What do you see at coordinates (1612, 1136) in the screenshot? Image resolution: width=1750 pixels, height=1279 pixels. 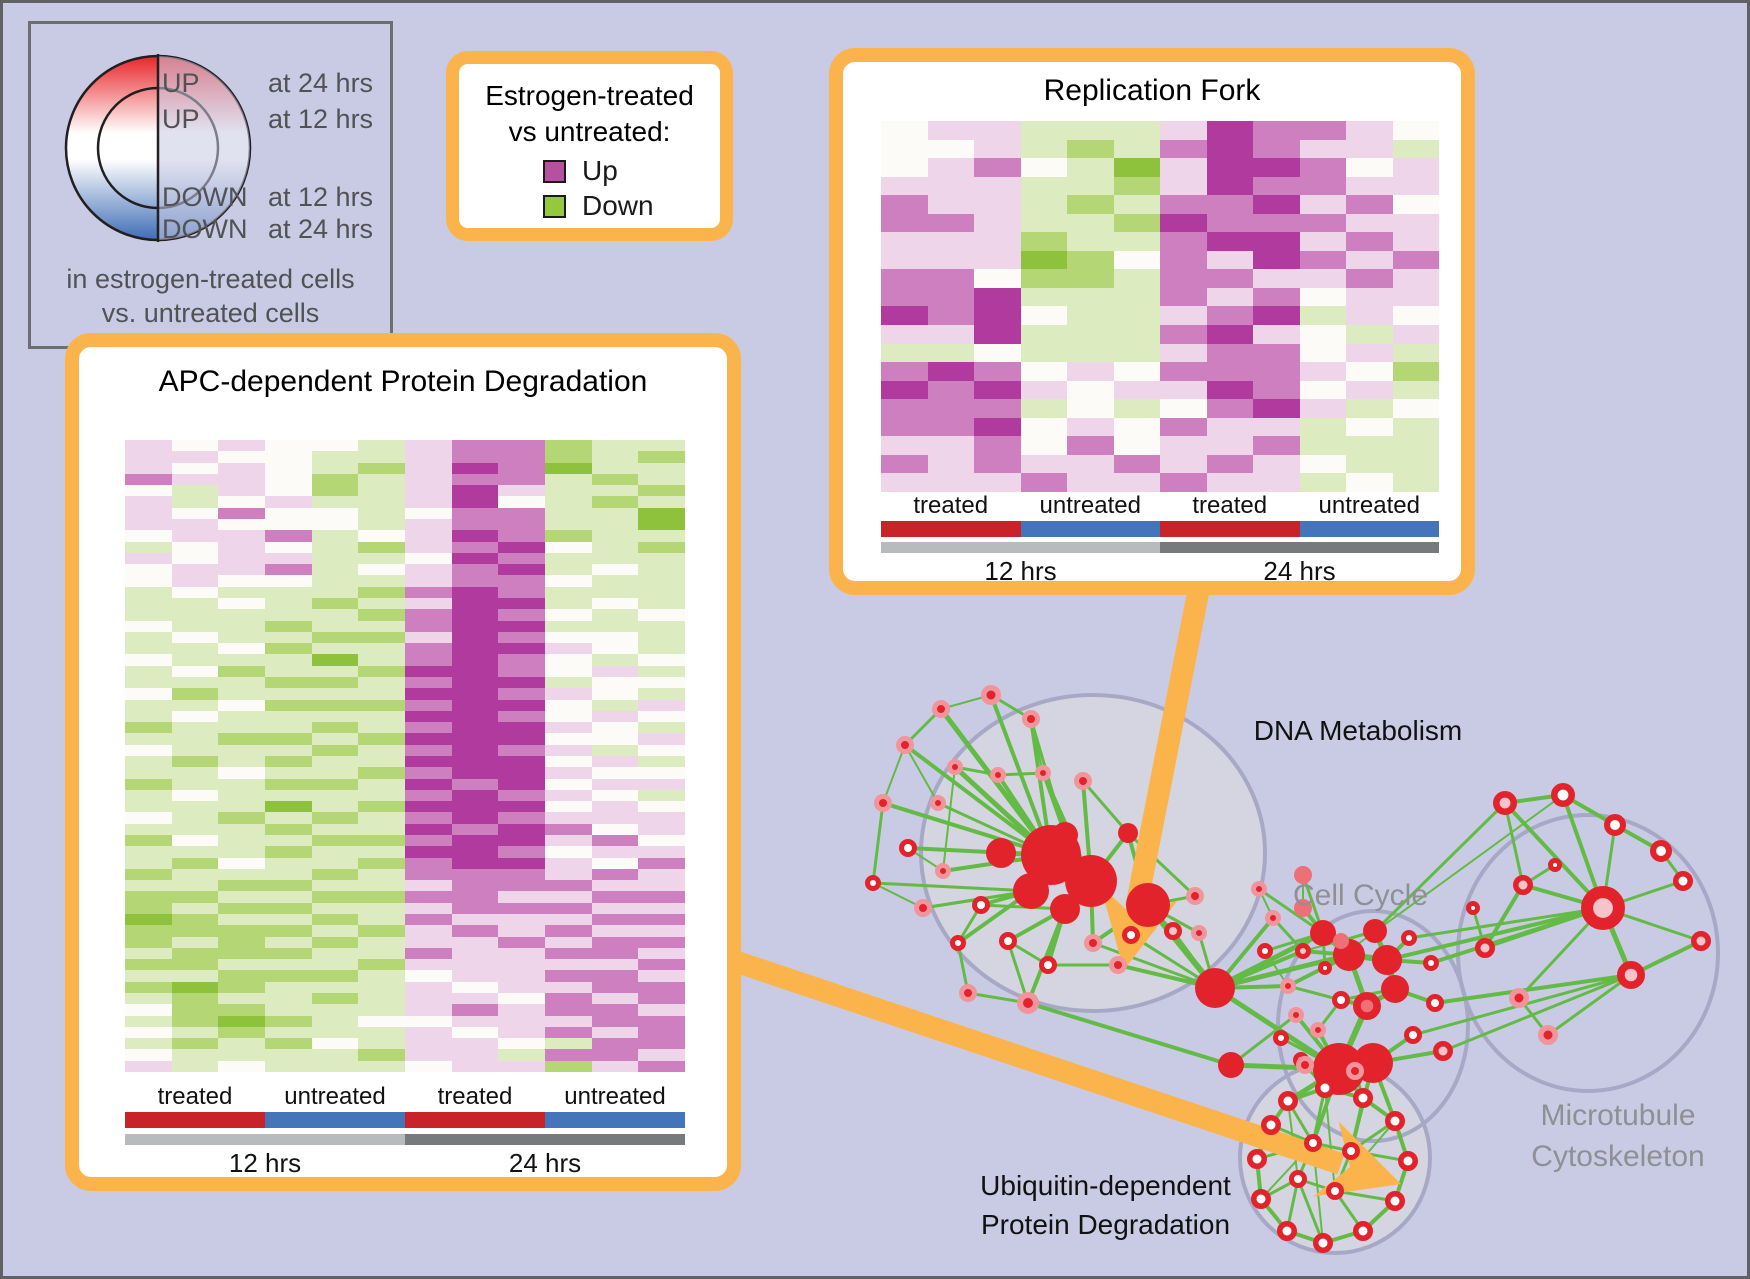 I see `cluster-label-microtubule-cytoskeleton: Microtubule Cytoskeleton` at bounding box center [1612, 1136].